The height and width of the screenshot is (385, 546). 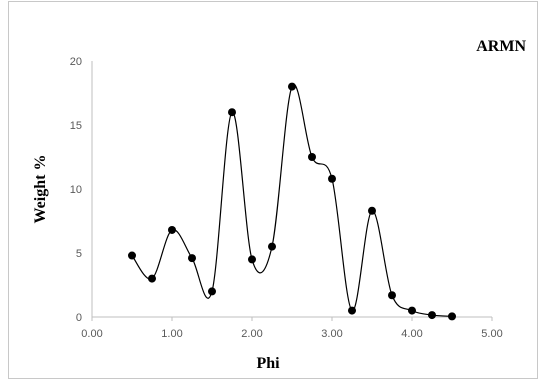 I want to click on series-label: ARMN, so click(x=501, y=46).